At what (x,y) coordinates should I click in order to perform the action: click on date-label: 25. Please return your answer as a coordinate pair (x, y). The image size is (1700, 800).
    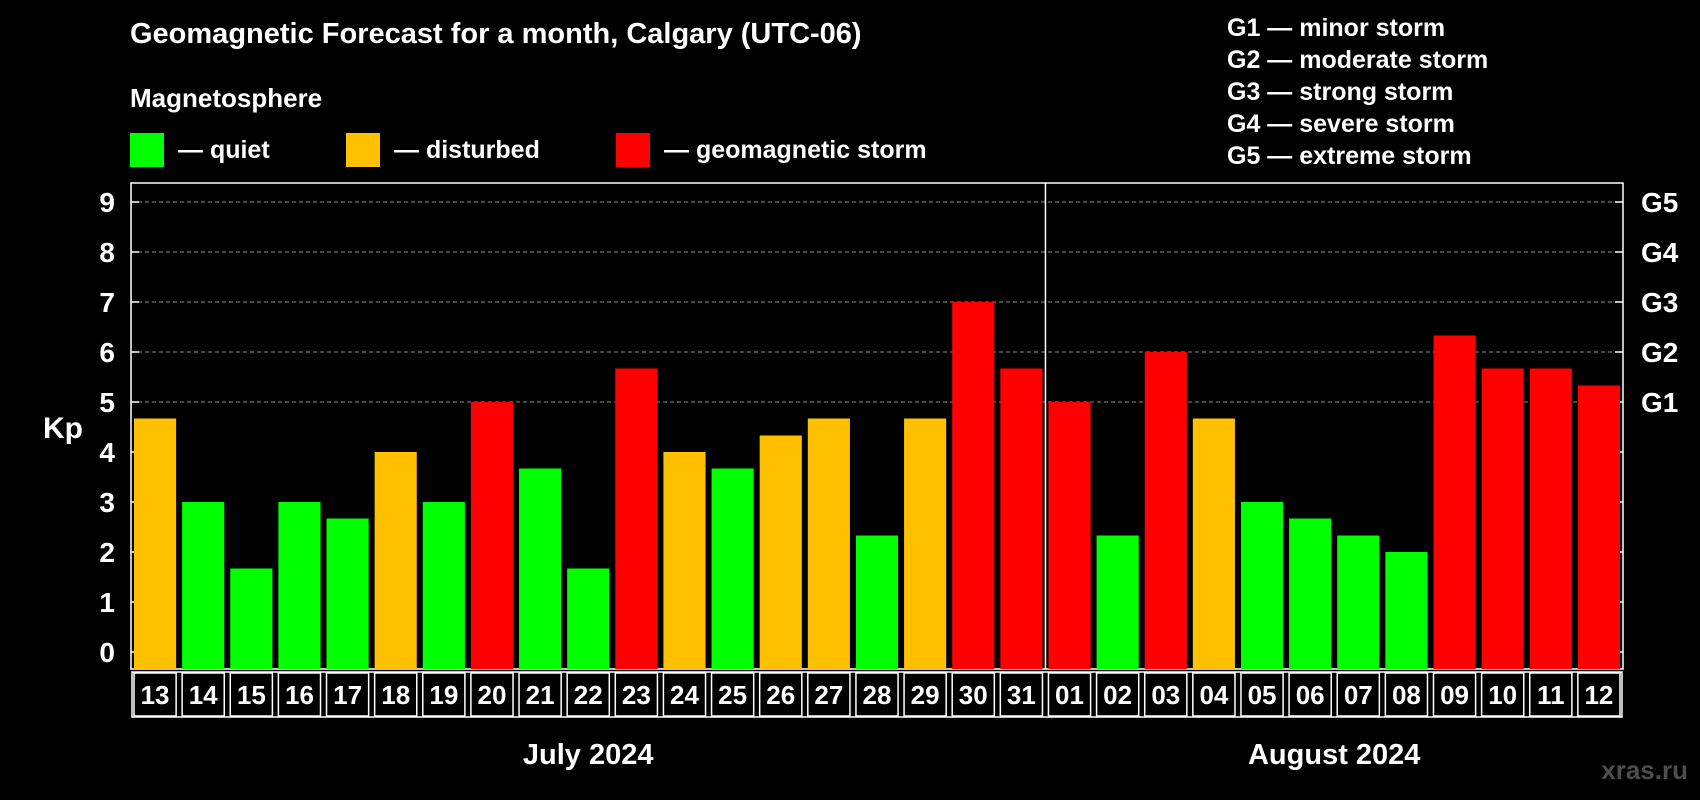
    Looking at the image, I should click on (732, 695).